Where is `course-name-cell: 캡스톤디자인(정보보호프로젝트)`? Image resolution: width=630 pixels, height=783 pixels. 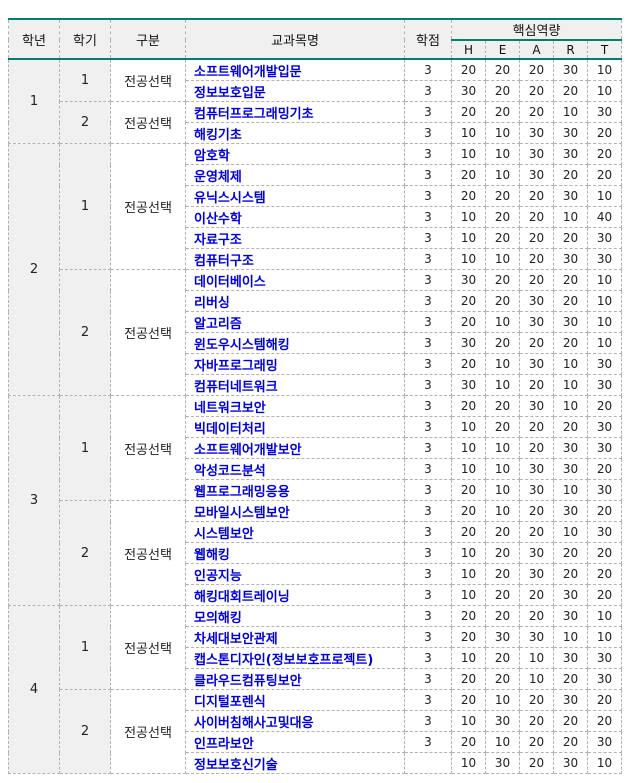 course-name-cell: 캡스톤디자인(정보보호프로젝트) is located at coordinates (295, 658).